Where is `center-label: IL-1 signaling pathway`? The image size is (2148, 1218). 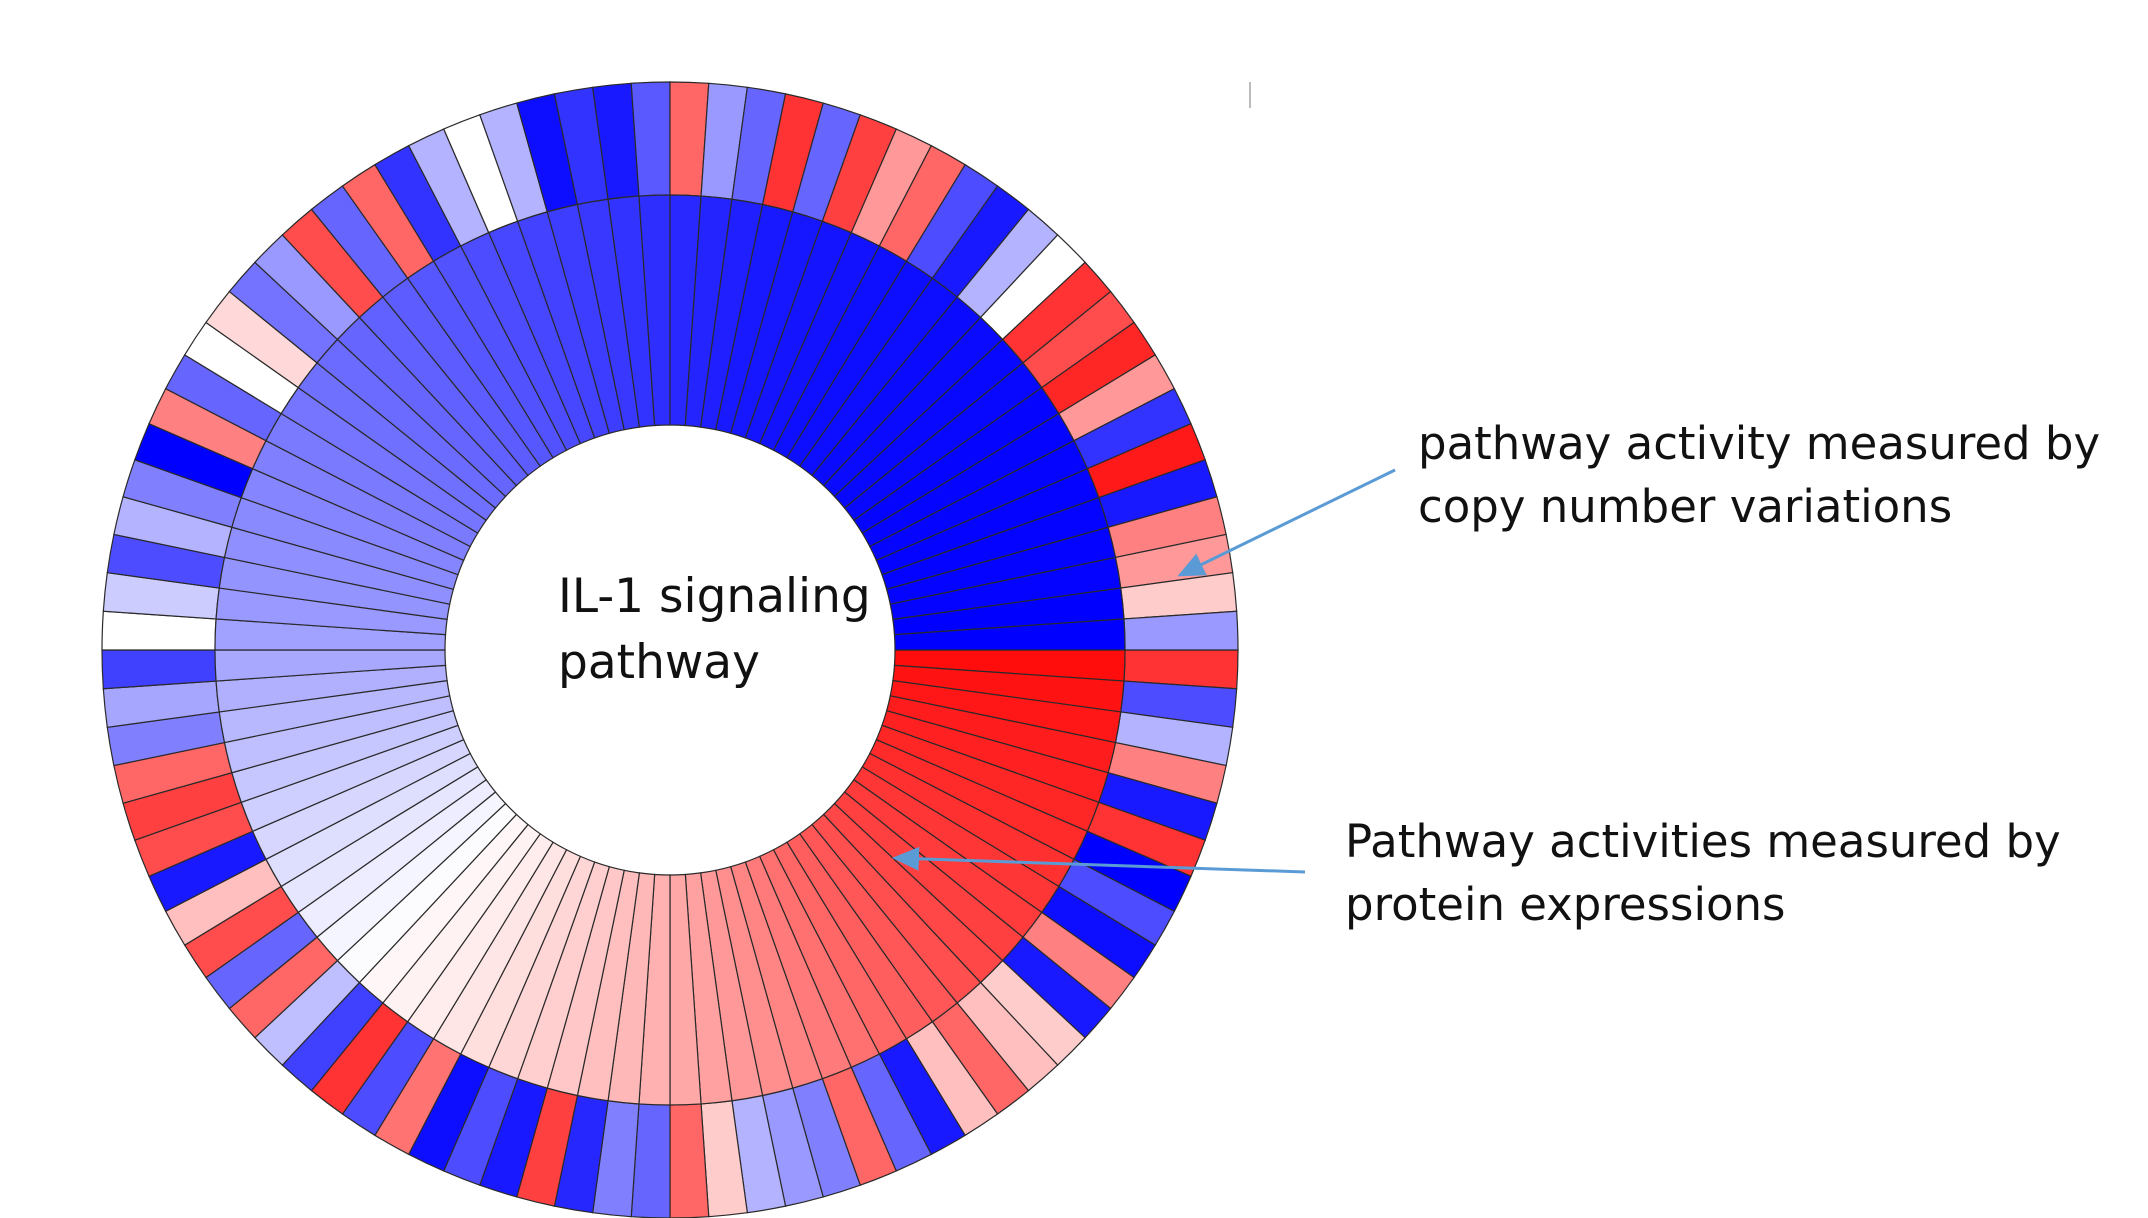 center-label: IL-1 signaling pathway is located at coordinates (722, 629).